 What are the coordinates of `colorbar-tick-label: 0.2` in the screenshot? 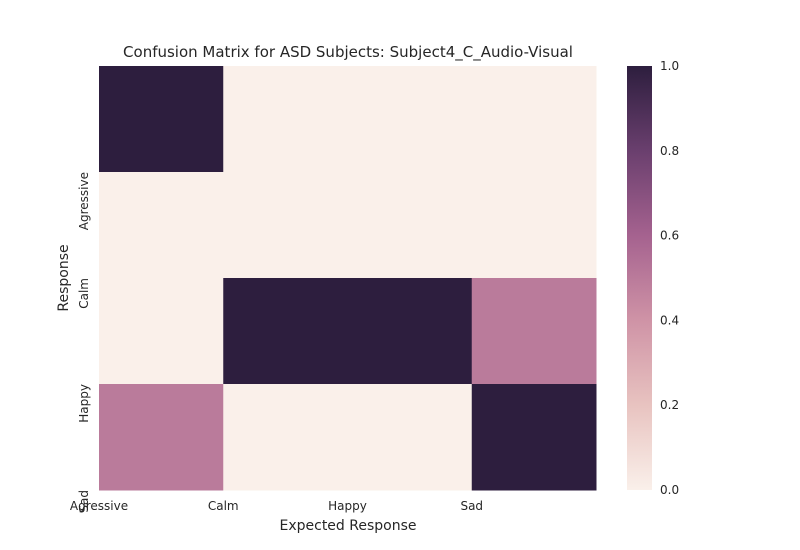 It's located at (669, 405).